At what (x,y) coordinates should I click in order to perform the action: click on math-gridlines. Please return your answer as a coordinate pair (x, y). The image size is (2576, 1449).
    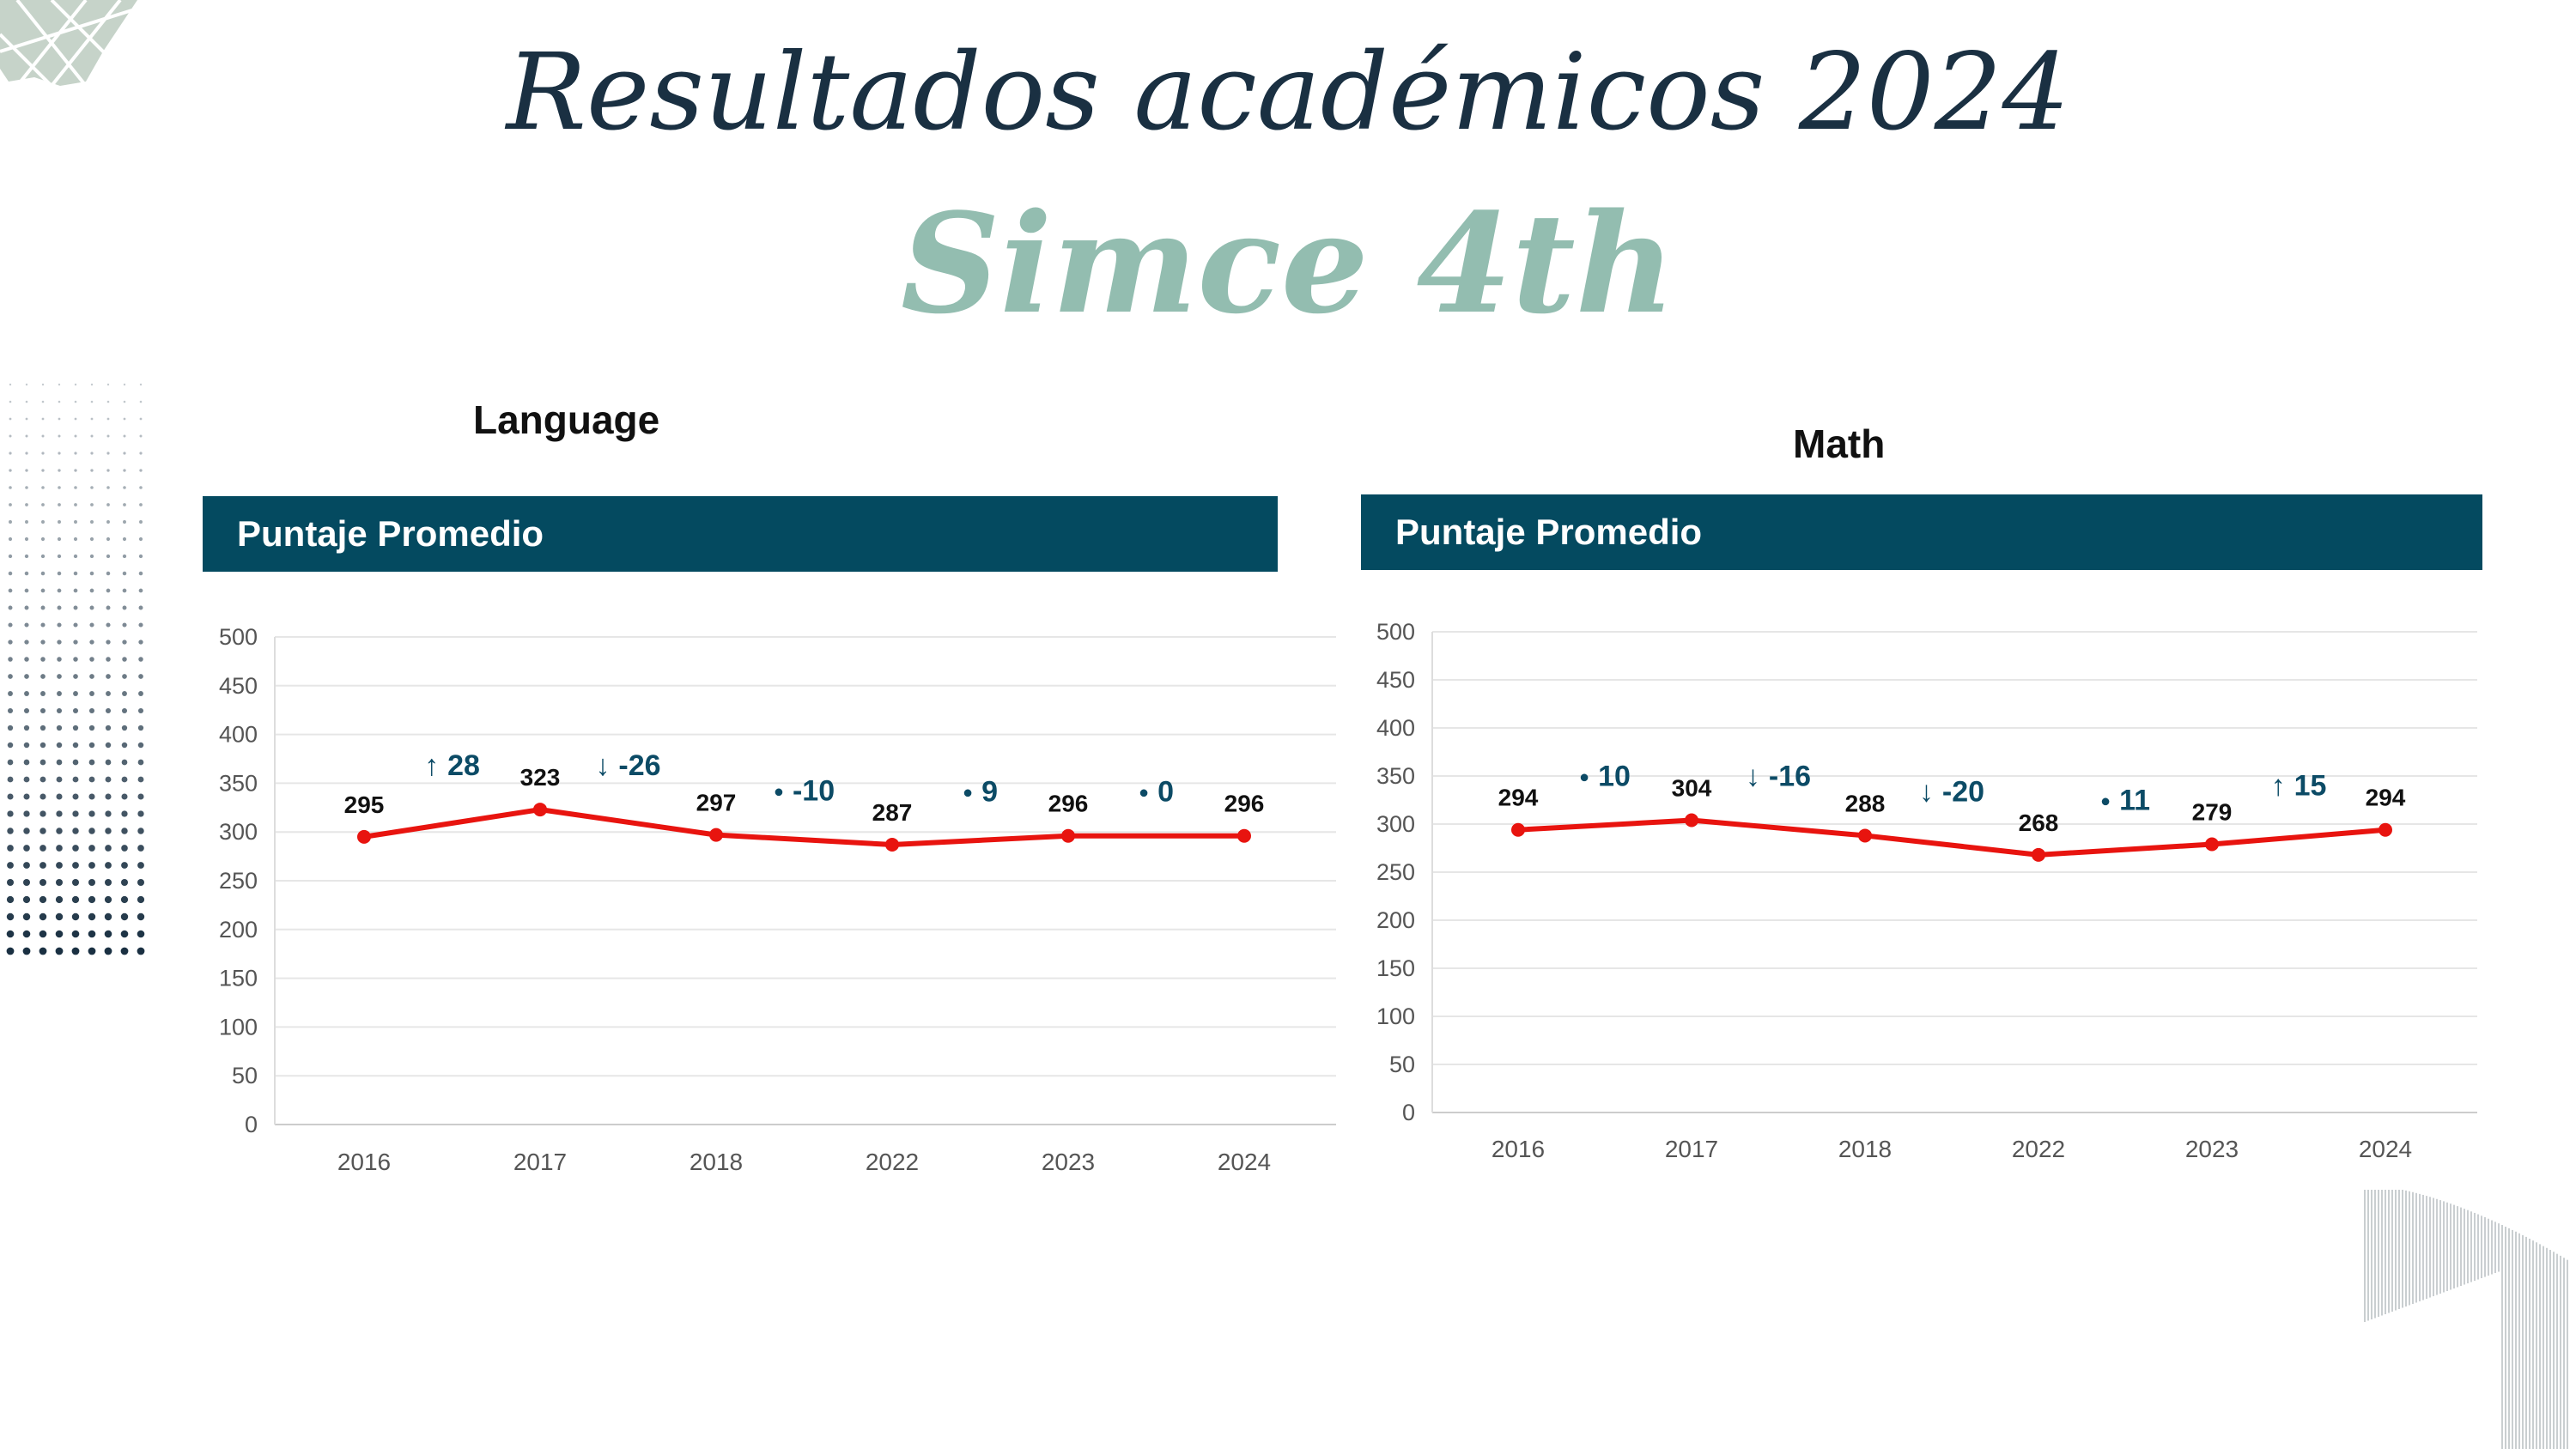
    Looking at the image, I should click on (1954, 872).